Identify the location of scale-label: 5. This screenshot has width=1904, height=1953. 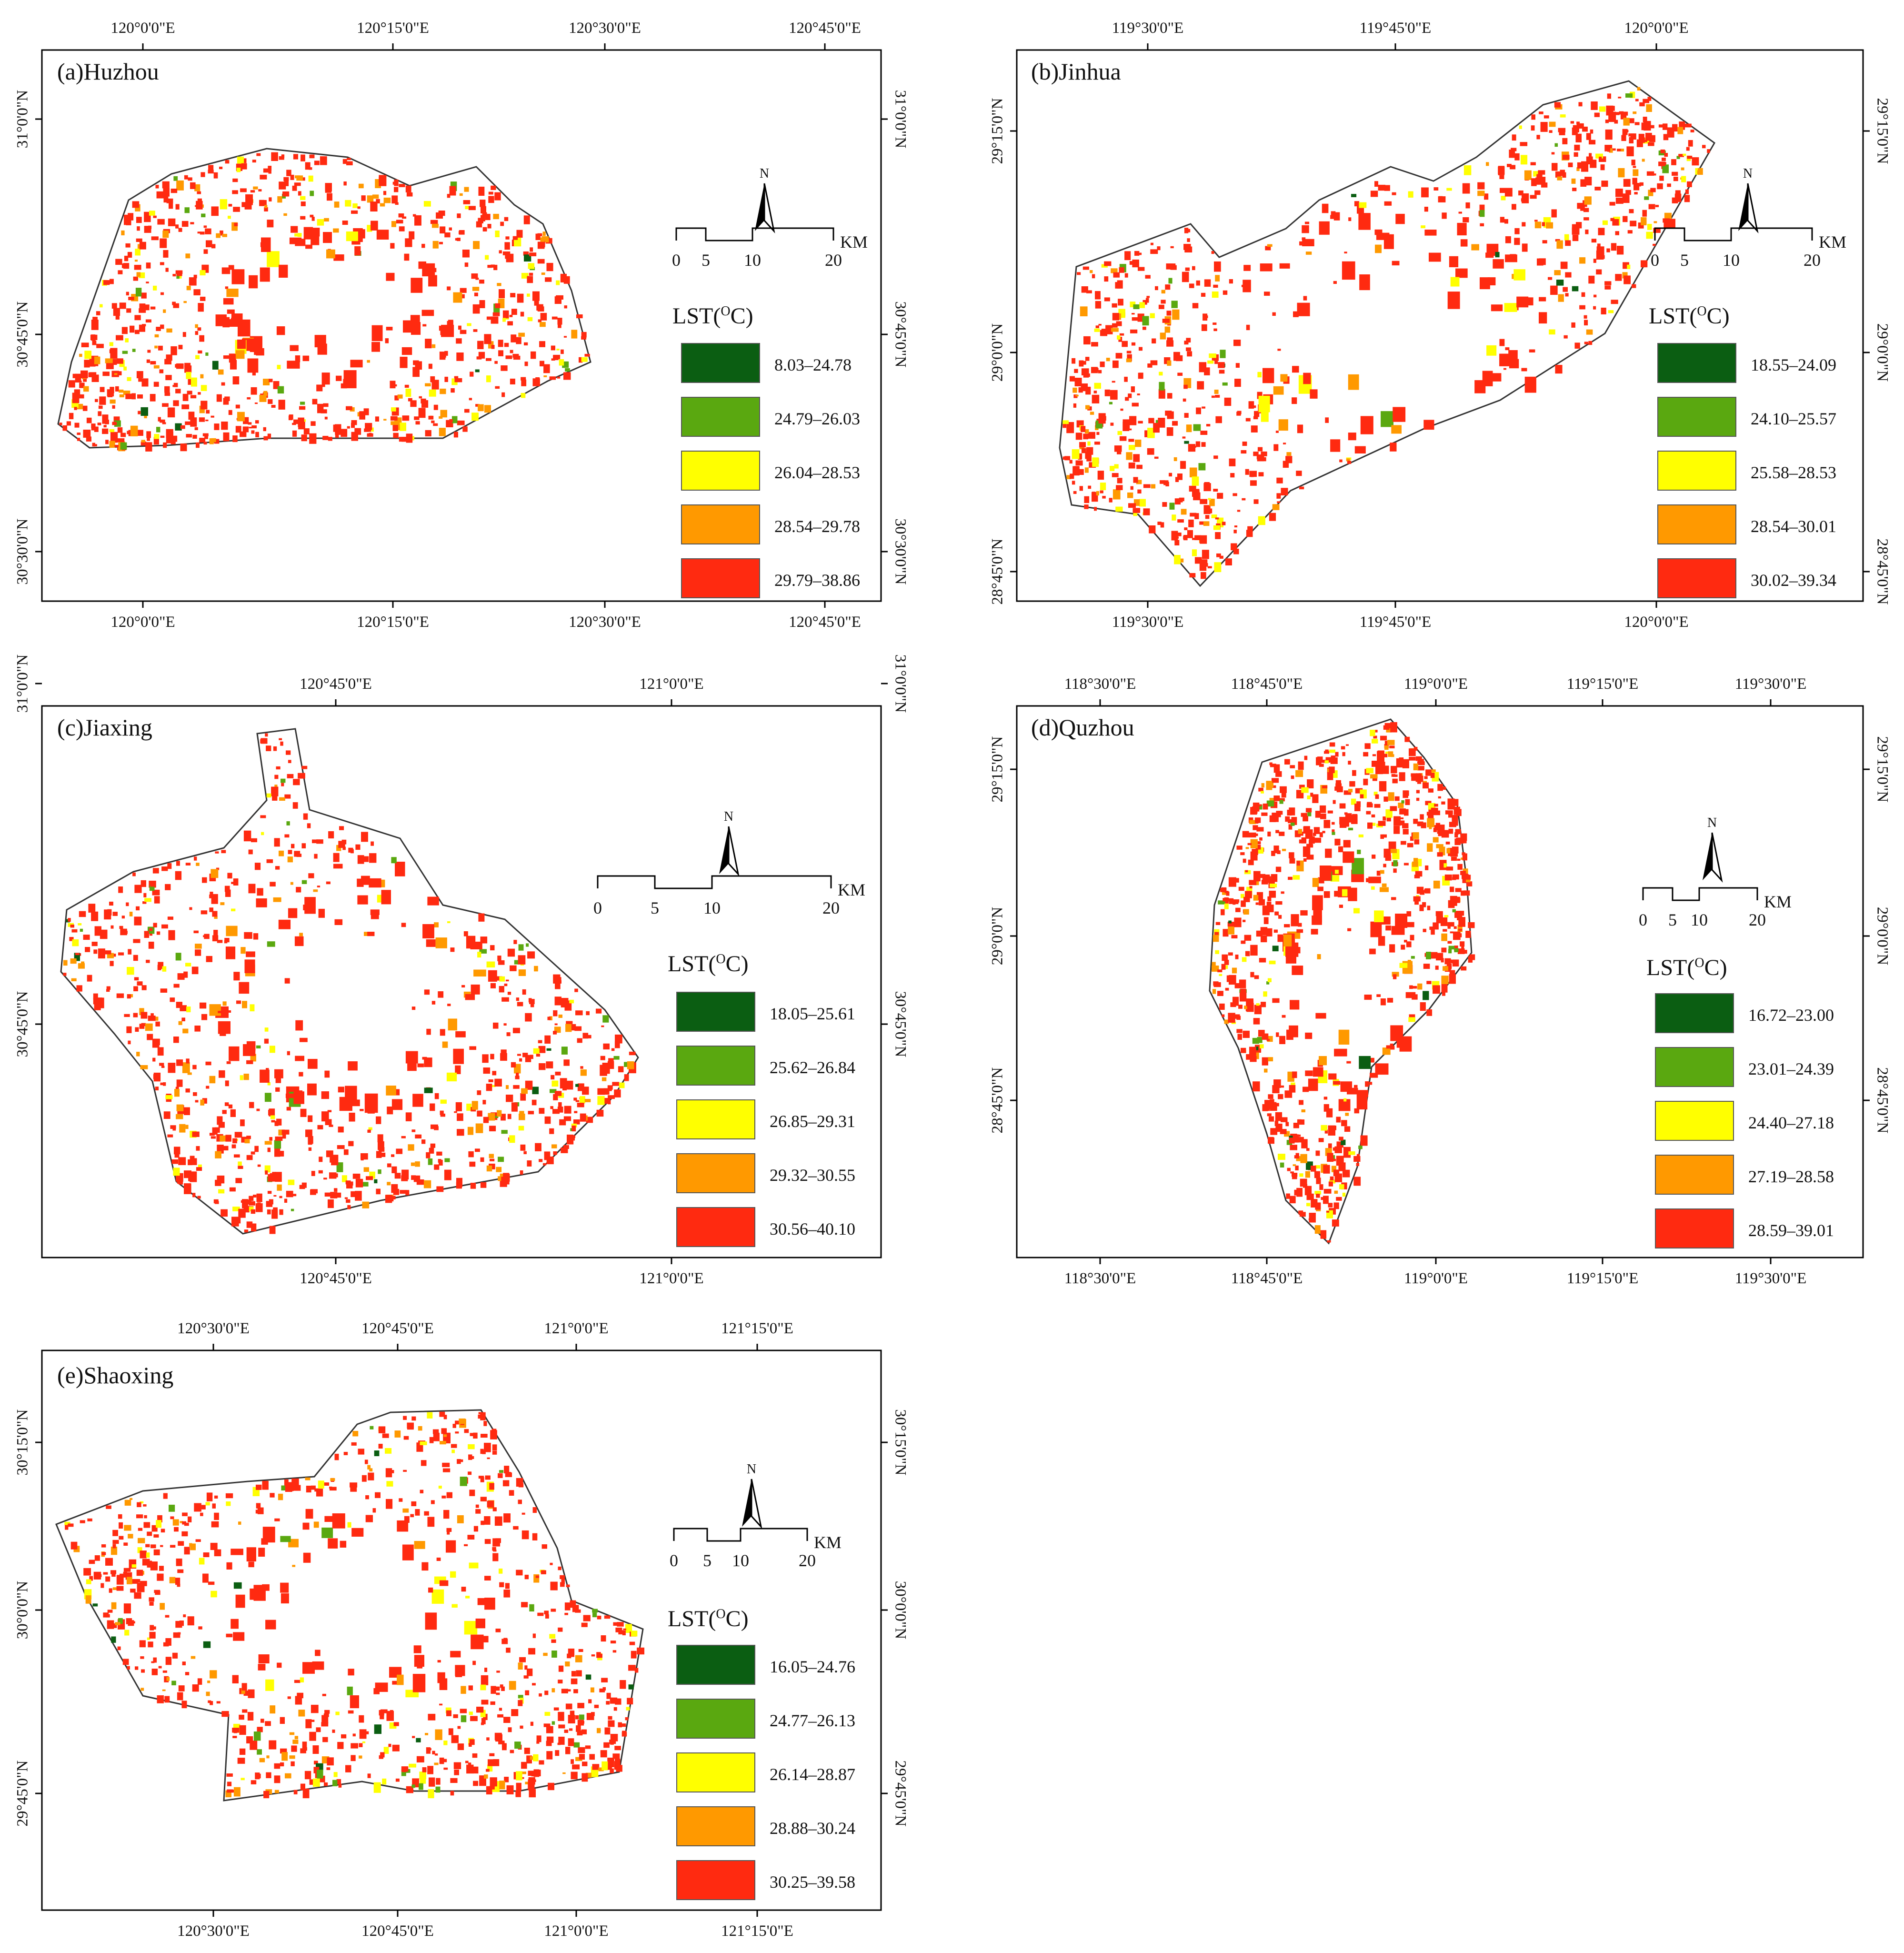
(706, 260).